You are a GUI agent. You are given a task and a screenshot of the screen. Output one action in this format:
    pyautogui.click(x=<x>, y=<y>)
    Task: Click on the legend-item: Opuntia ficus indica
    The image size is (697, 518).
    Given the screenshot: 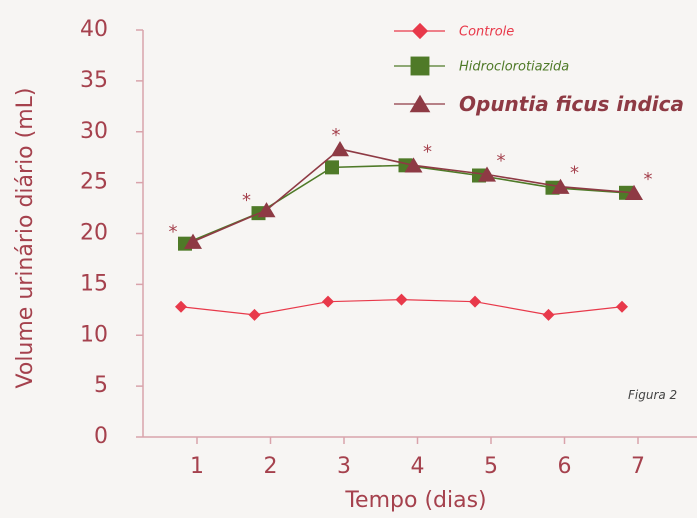 What is the action you would take?
    pyautogui.click(x=539, y=104)
    